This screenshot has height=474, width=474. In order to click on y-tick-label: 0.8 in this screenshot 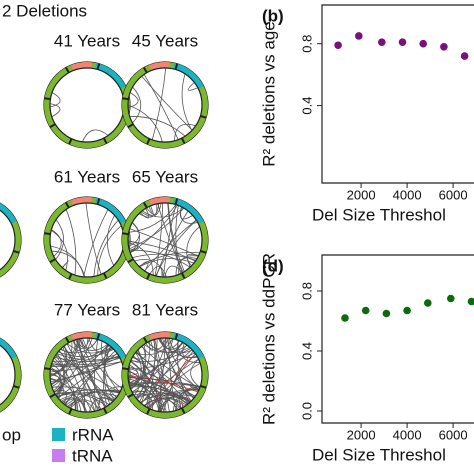, I will do `click(306, 291)`.